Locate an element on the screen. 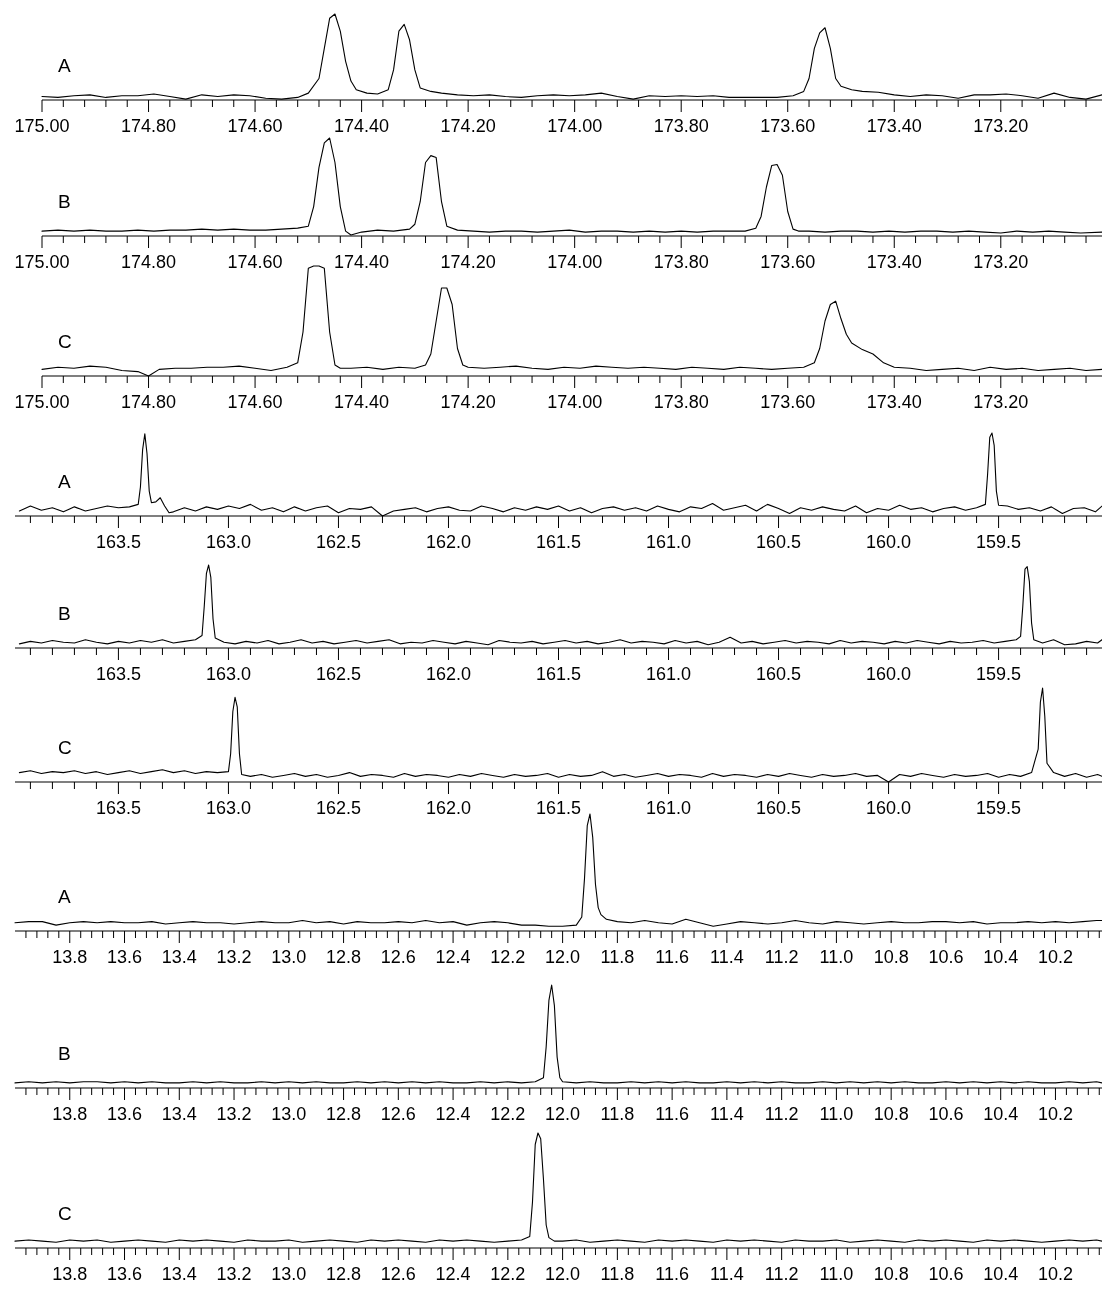 This screenshot has height=1294, width=1102. x-tick-label: 11.8 is located at coordinates (617, 957).